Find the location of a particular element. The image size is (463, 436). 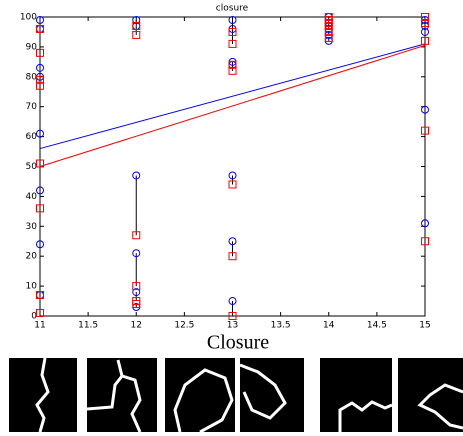

x-tick-label: 14.5 is located at coordinates (377, 326).